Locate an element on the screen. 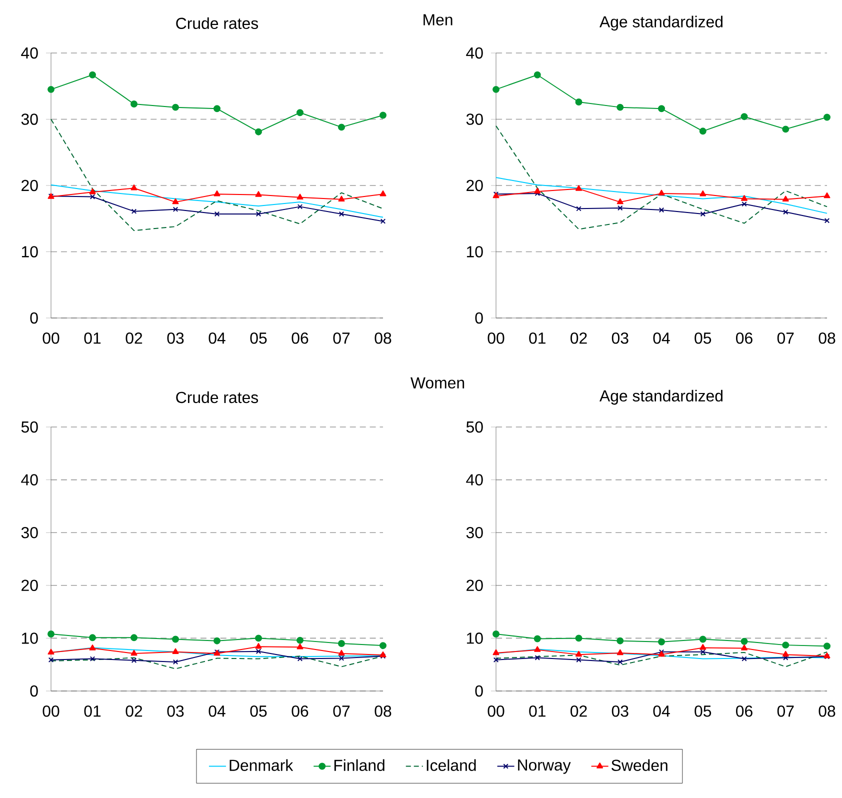 Image resolution: width=842 pixels, height=798 pixels. legend-label: Iceland is located at coordinates (451, 765).